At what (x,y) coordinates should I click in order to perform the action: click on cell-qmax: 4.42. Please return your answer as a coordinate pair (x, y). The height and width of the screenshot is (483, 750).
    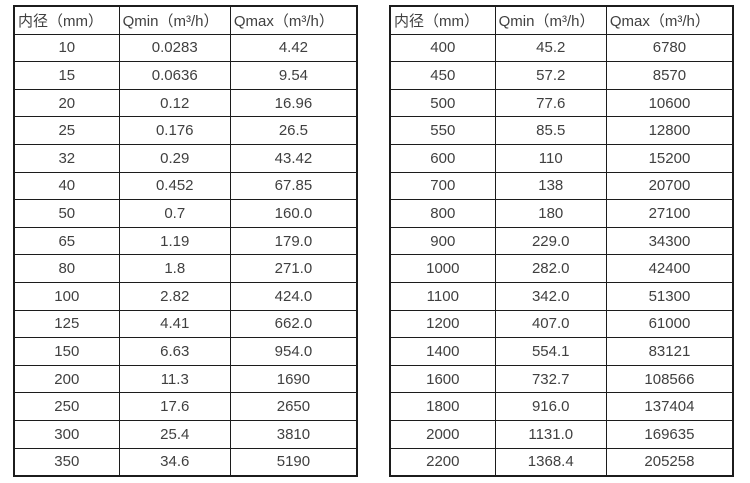
    Looking at the image, I should click on (293, 48).